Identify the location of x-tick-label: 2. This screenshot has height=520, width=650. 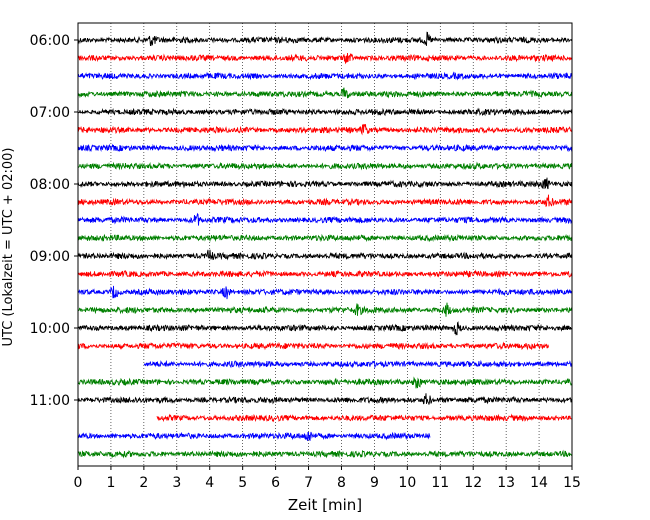
(143, 483).